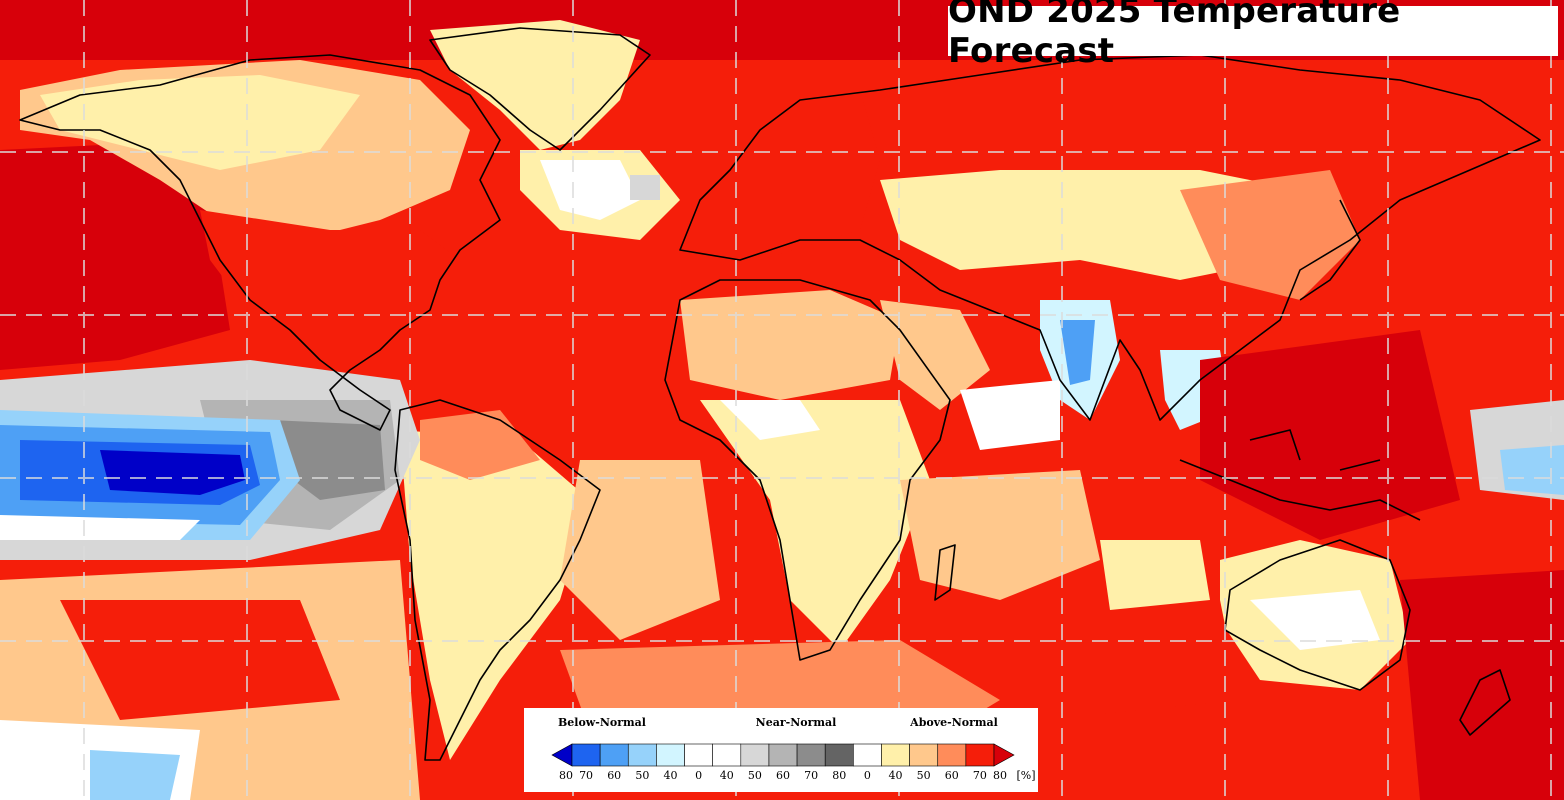  What do you see at coordinates (1485, 702) in the screenshot?
I see `coastline-new-zealand` at bounding box center [1485, 702].